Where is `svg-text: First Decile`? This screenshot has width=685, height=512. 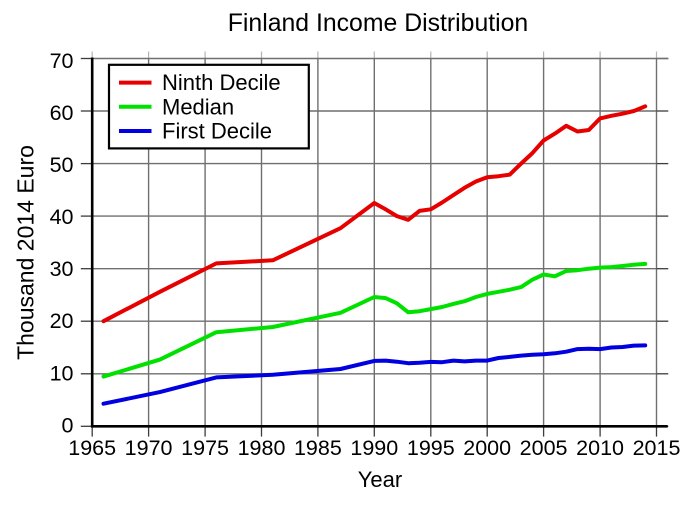
svg-text: First Decile is located at coordinates (217, 131).